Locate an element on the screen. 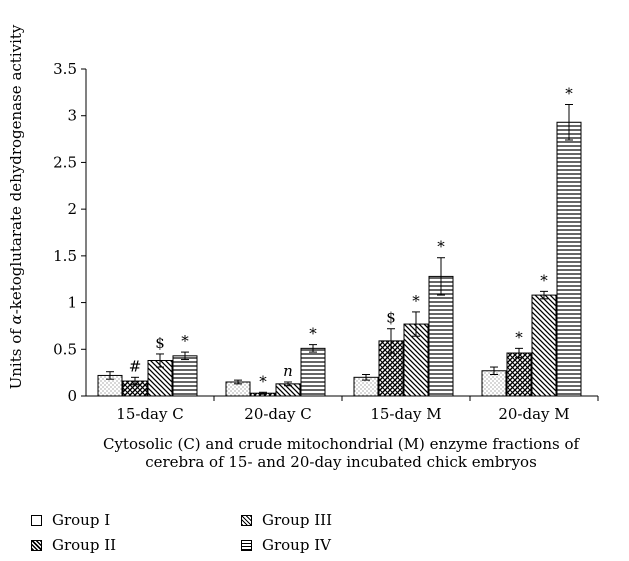 The image size is (629, 561). significance-mark-3-2: * is located at coordinates (416, 301).